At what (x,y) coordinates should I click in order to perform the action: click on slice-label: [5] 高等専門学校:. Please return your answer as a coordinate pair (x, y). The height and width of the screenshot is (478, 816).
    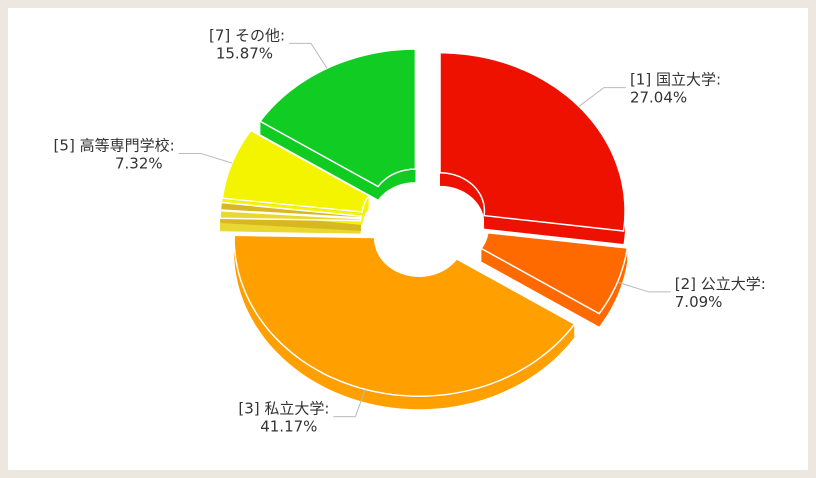
    Looking at the image, I should click on (114, 145).